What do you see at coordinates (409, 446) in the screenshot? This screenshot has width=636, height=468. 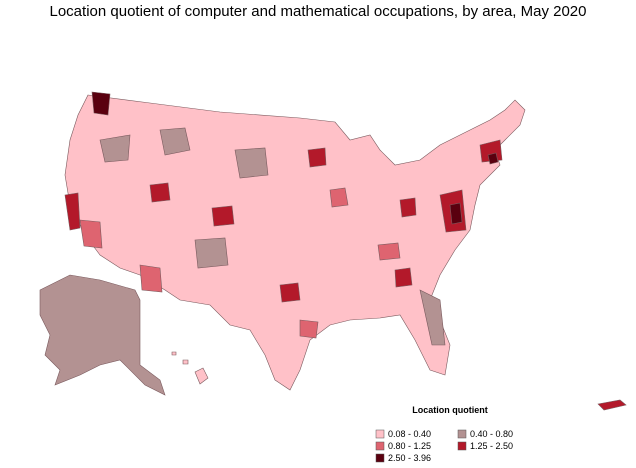 I see `legend-label: 0.80 - 1.25` at bounding box center [409, 446].